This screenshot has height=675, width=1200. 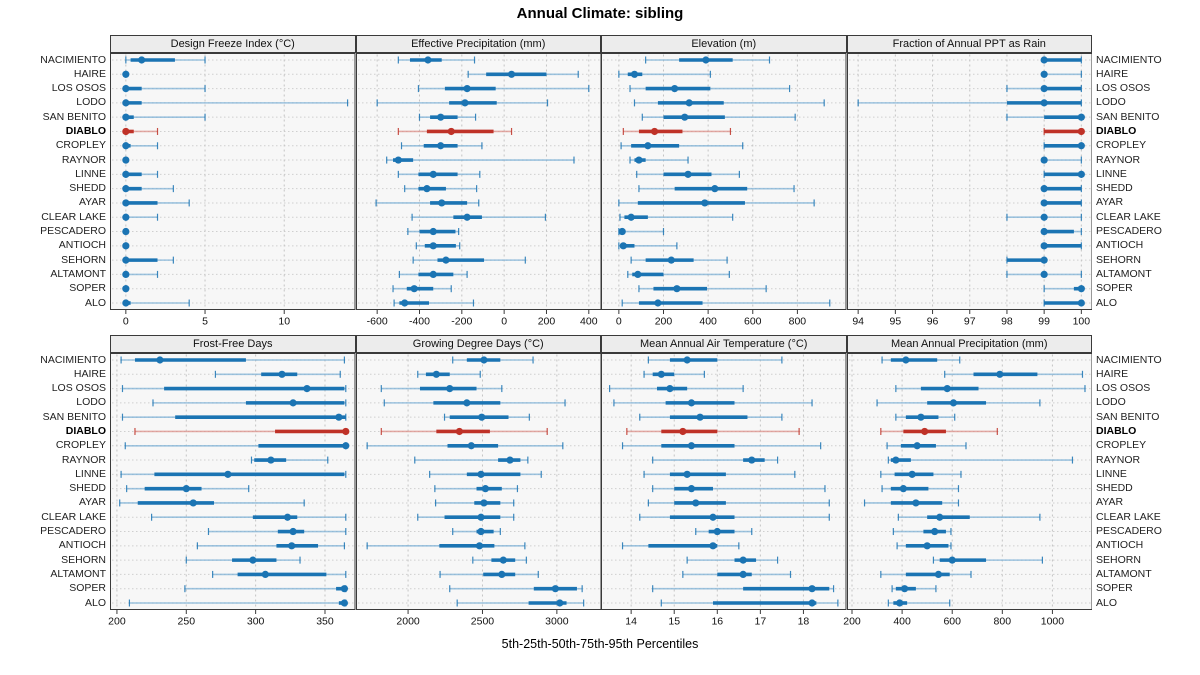 I want to click on panel-axis-3: 0 200 400 600 800, so click(x=711, y=319).